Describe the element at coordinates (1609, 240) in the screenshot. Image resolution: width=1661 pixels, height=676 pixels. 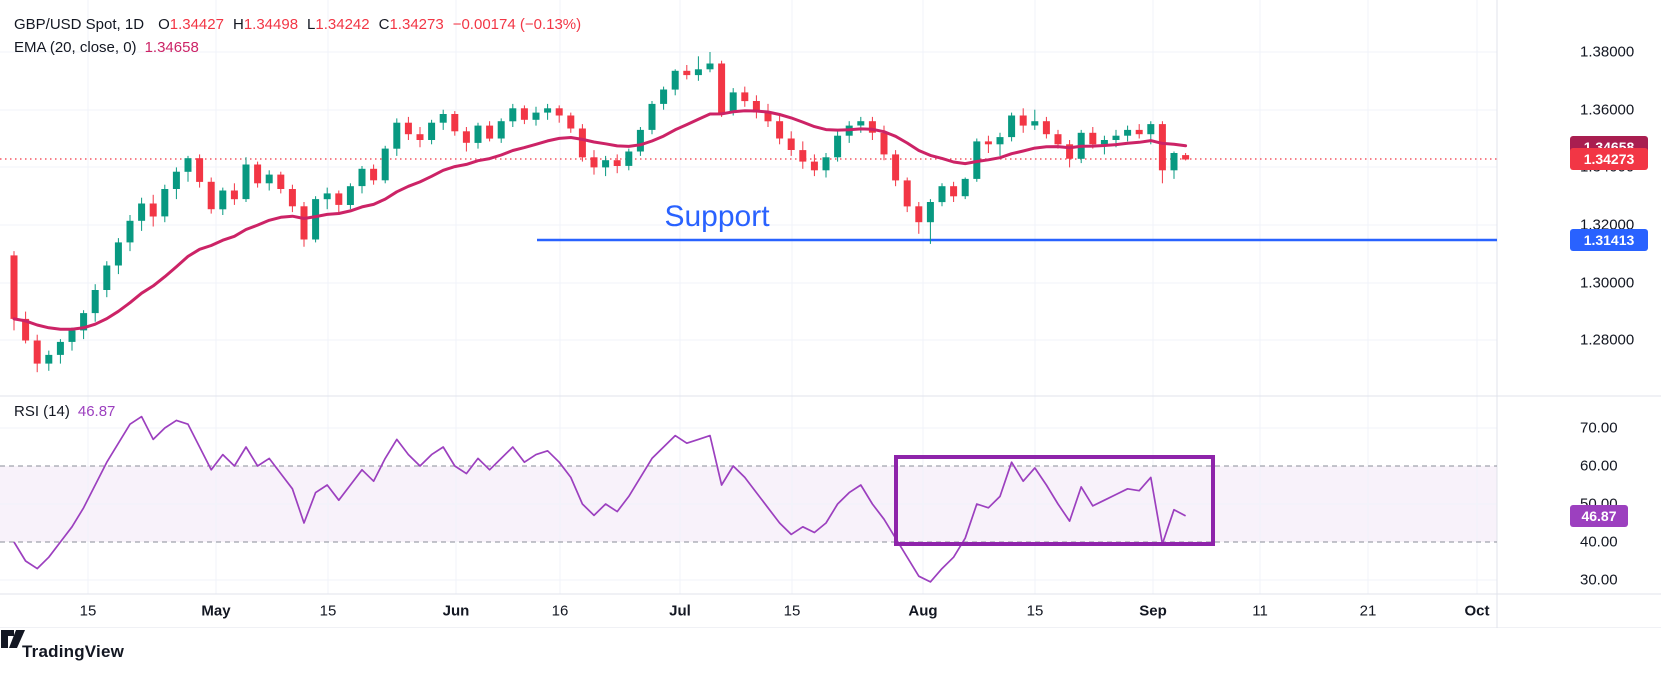
I see `axis-price-badge: 1.31413` at that location.